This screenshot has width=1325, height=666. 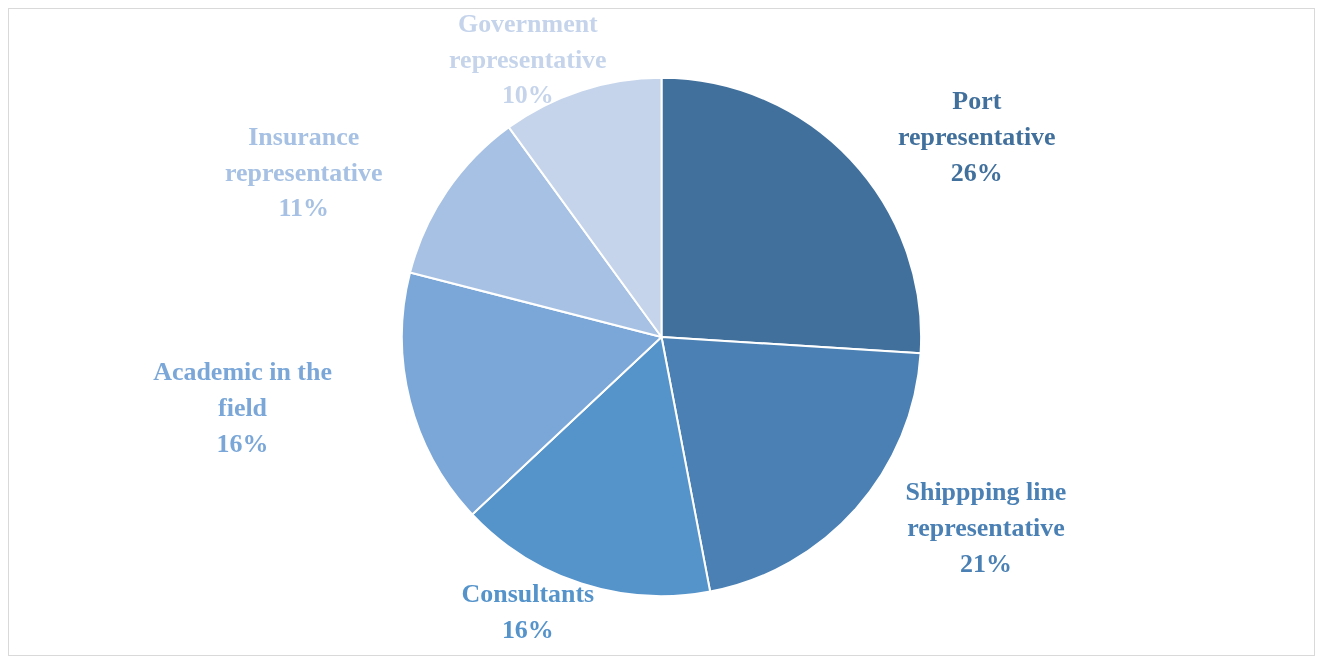 What do you see at coordinates (528, 593) in the screenshot?
I see `slice-label: Consultants` at bounding box center [528, 593].